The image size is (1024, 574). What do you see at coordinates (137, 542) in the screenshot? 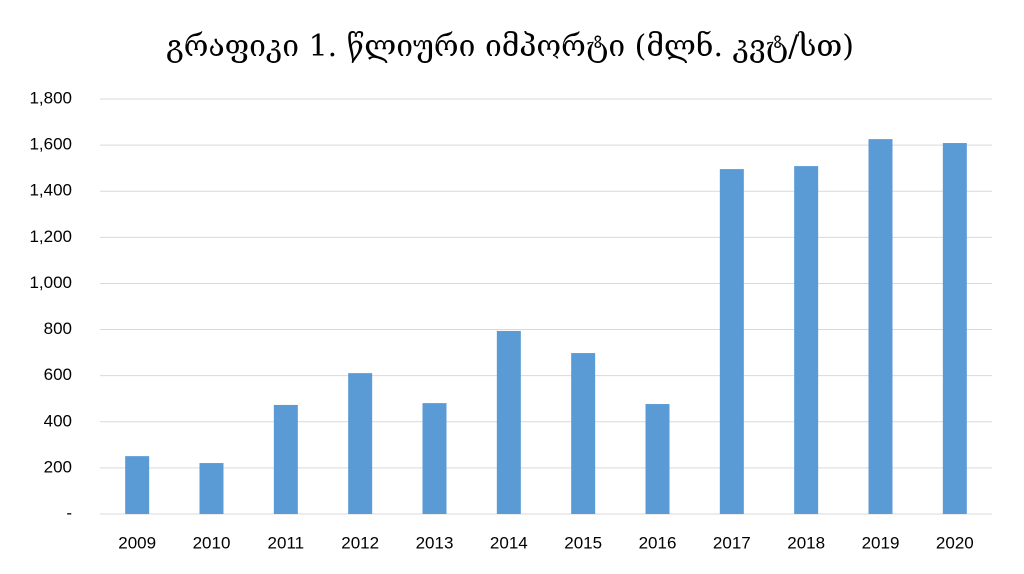
I see `x-tick-label: 2009` at bounding box center [137, 542].